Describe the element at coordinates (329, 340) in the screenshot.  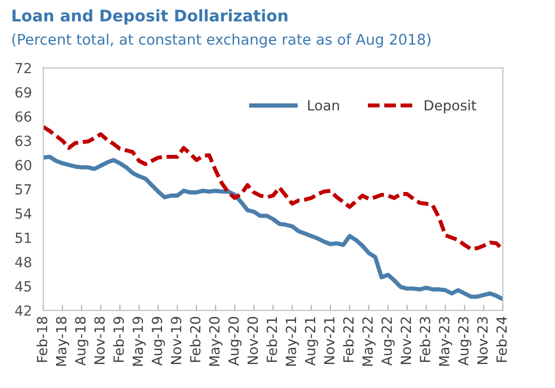
I see `x-tick-label: Nov-21` at that location.